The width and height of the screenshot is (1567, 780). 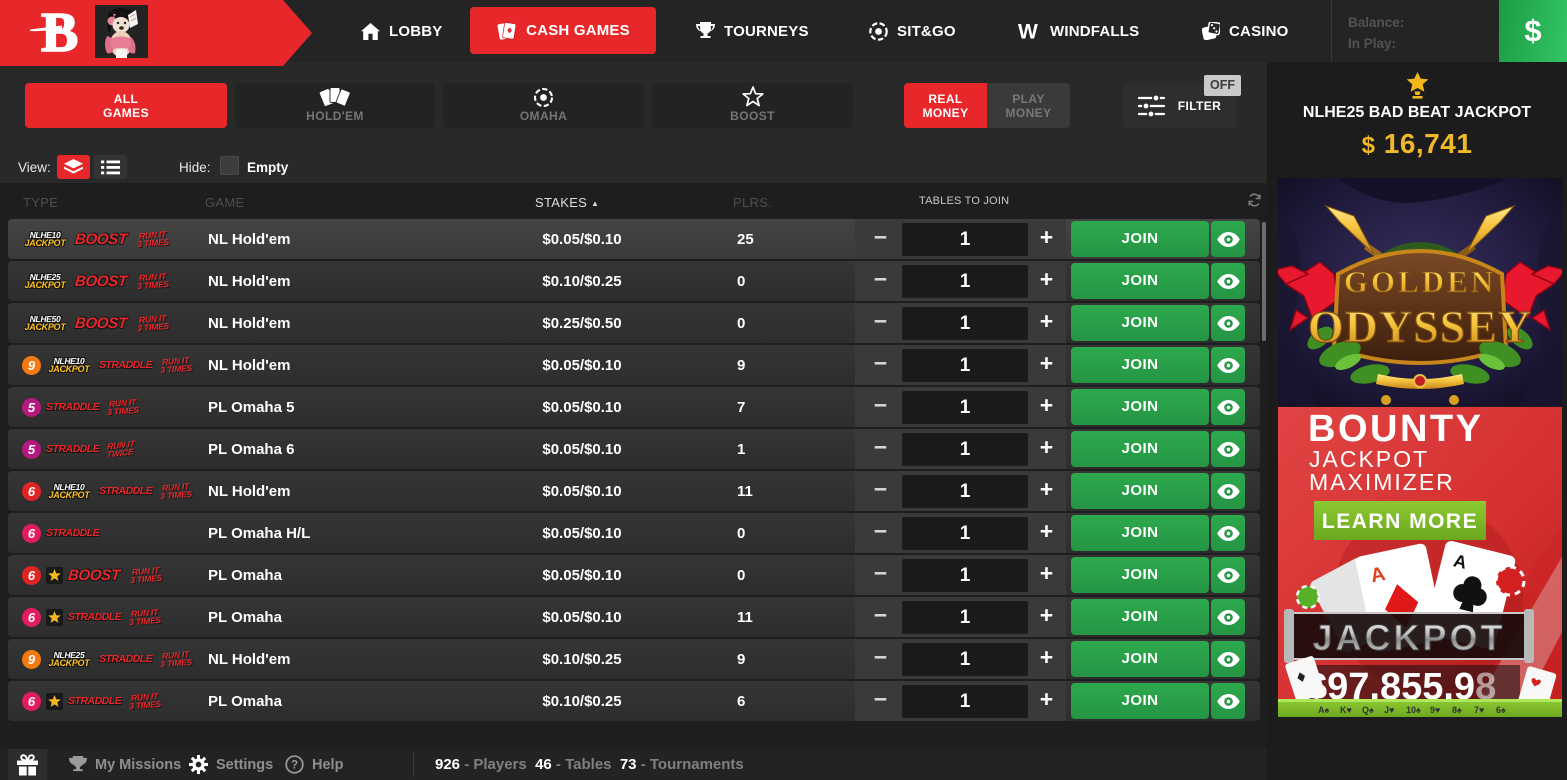 What do you see at coordinates (1420, 326) in the screenshot?
I see `svg-text: ODYSSEY` at bounding box center [1420, 326].